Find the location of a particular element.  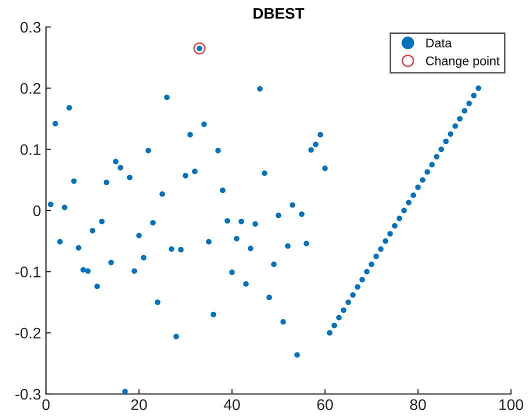

y-tick-label: -0.2 is located at coordinates (27, 333).